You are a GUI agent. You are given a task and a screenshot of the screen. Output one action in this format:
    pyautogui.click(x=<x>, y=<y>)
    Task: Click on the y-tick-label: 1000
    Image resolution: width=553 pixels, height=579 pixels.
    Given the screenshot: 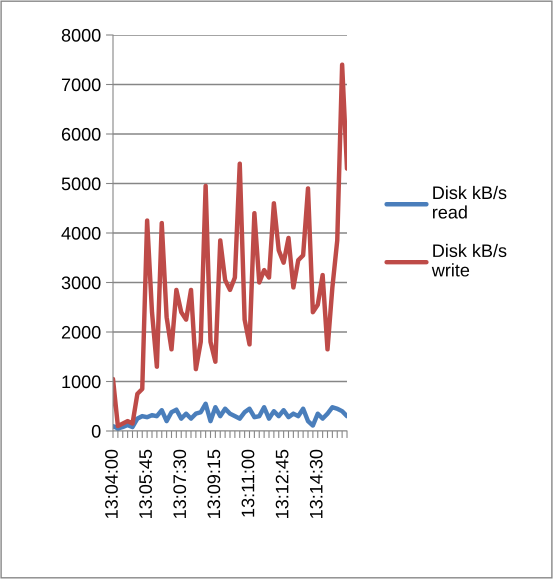 What is the action you would take?
    pyautogui.click(x=81, y=381)
    